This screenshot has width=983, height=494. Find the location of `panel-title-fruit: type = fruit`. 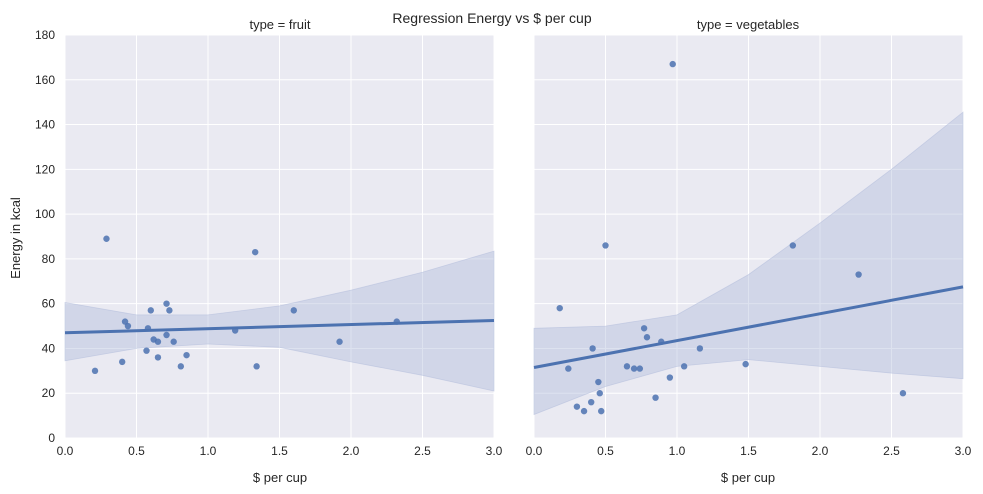

panel-title-fruit: type = fruit is located at coordinates (279, 24).